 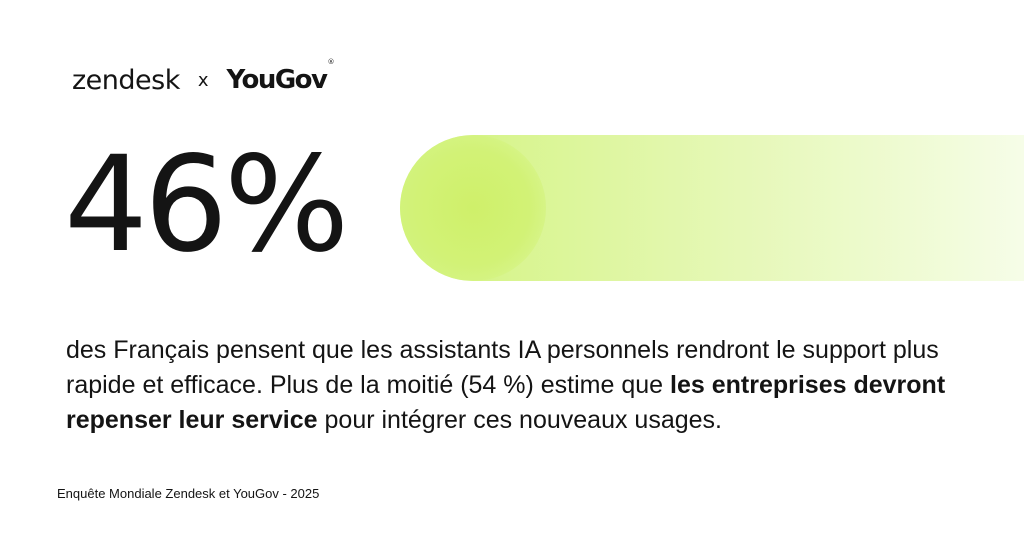 I want to click on zendesk-logo: zendesk, so click(x=126, y=80).